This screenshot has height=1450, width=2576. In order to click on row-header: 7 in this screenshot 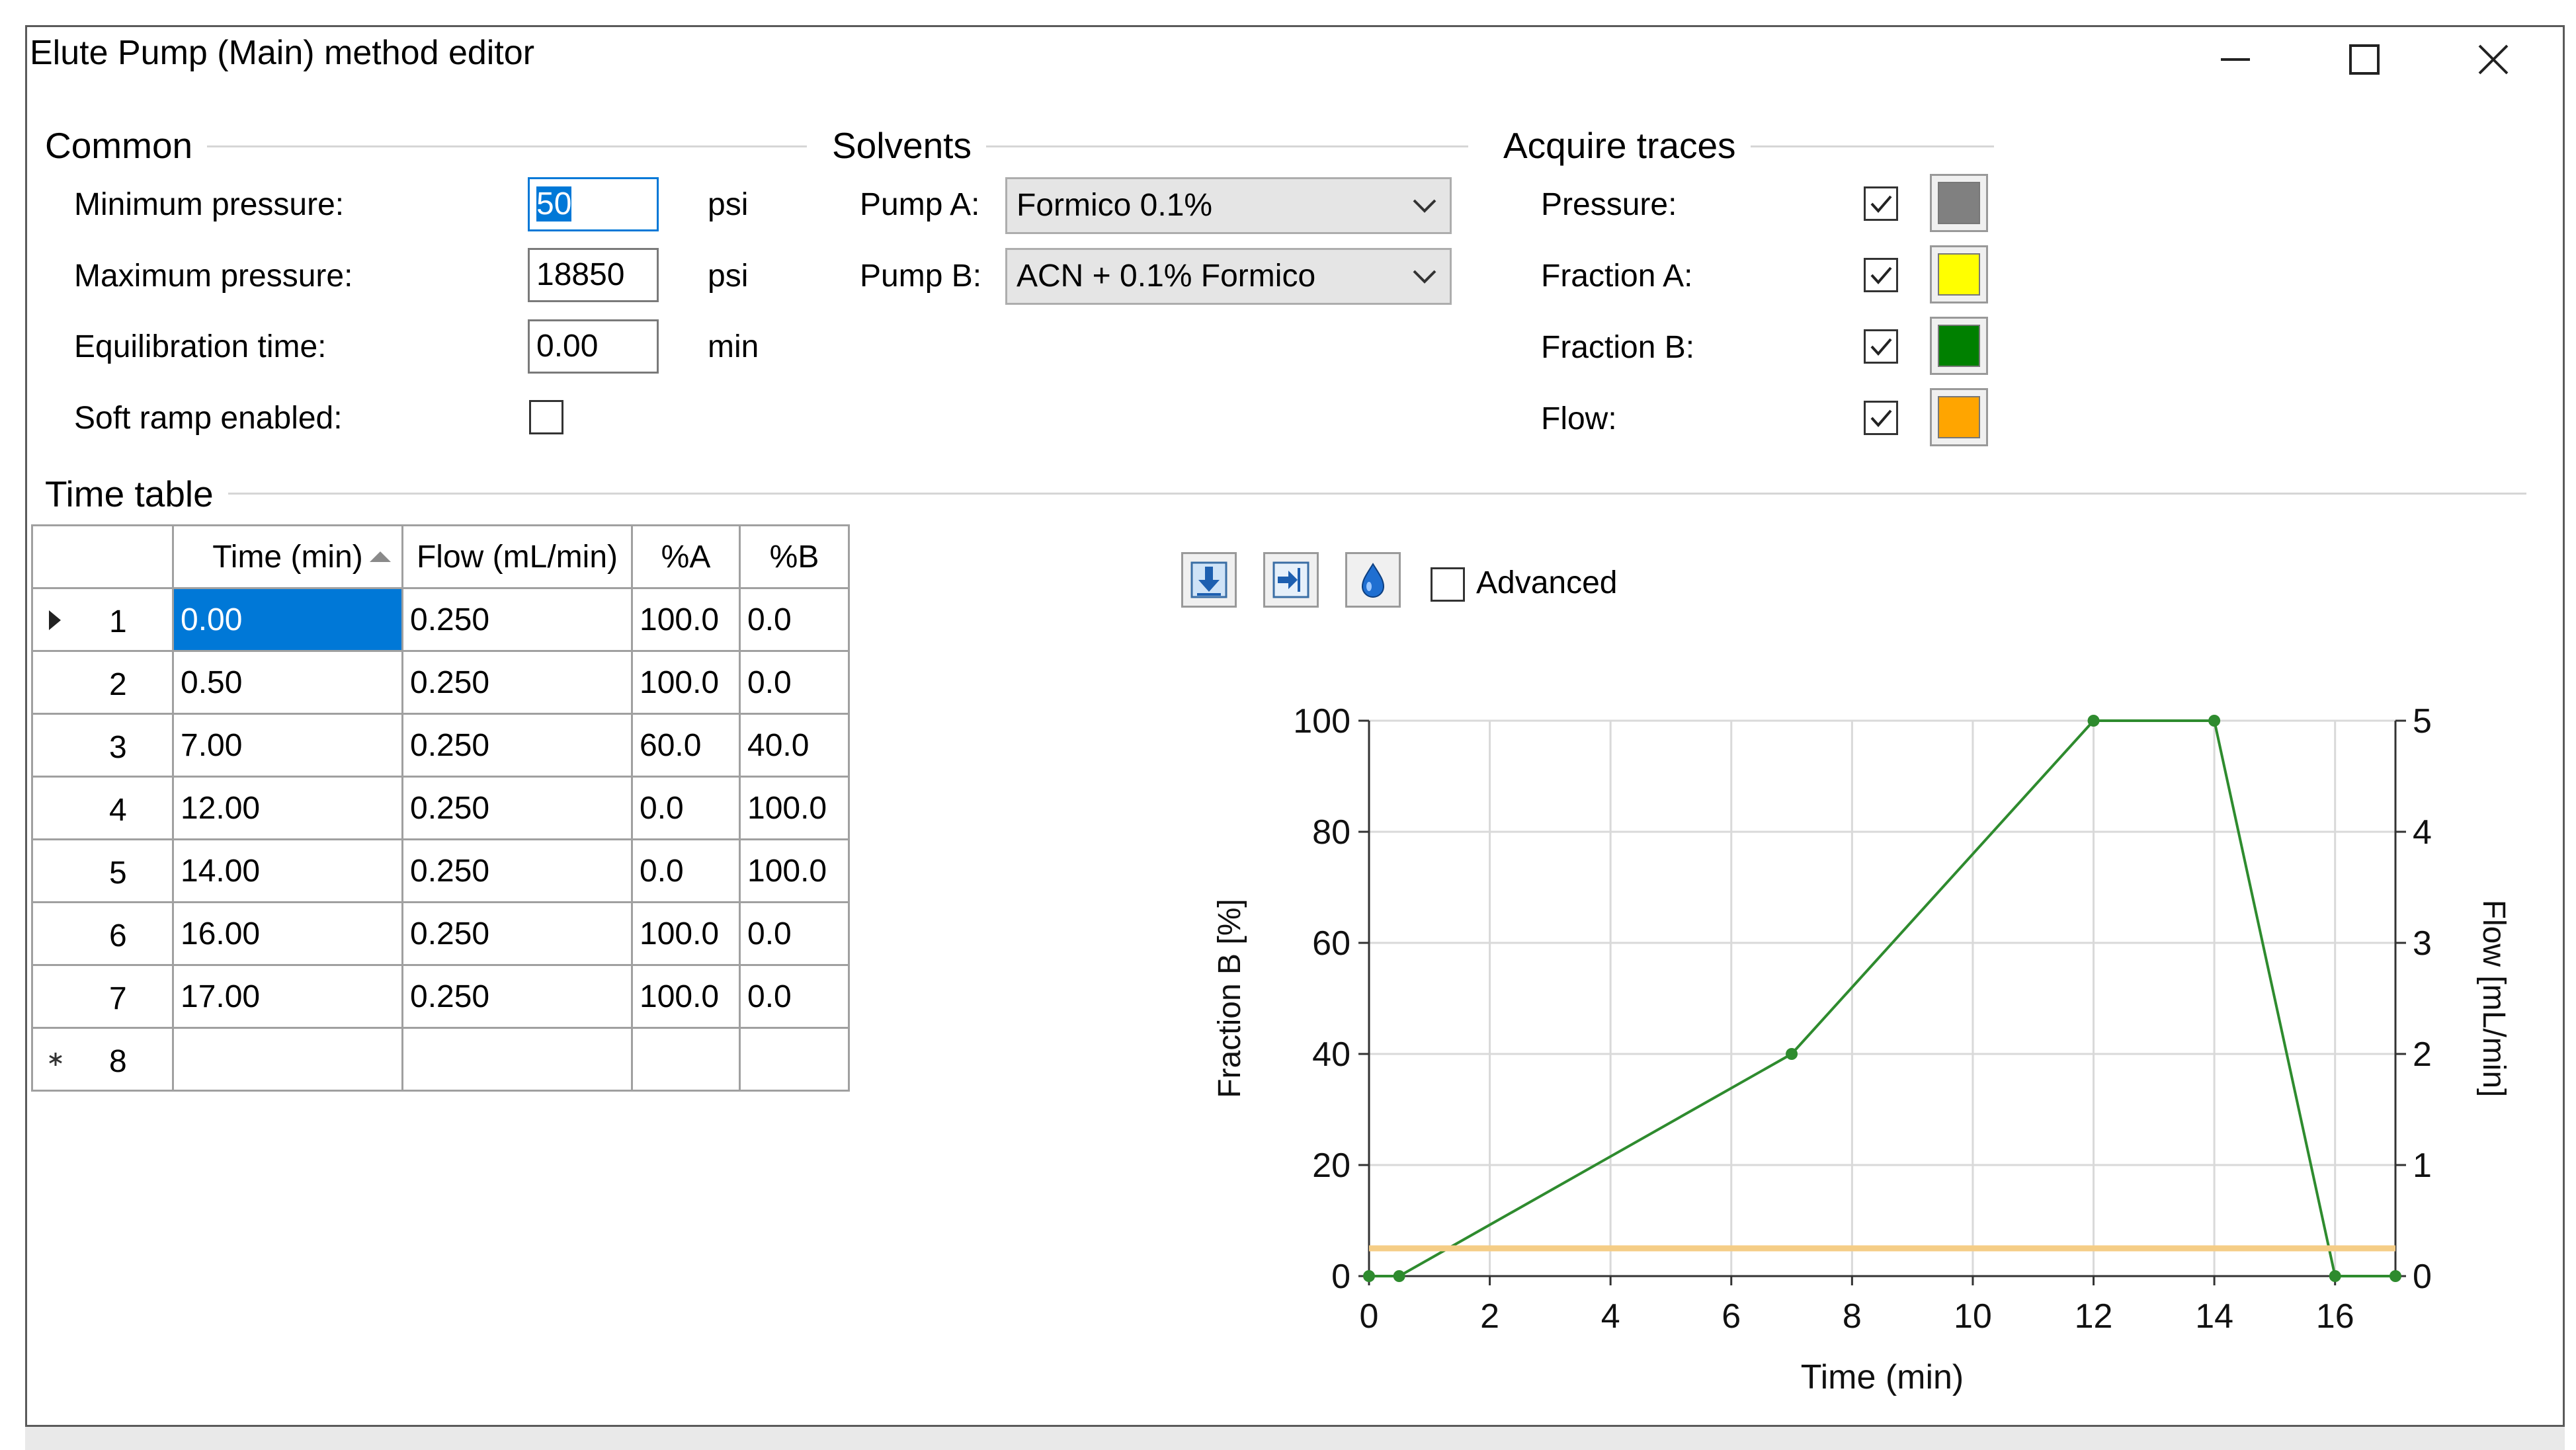, I will do `click(102, 996)`.